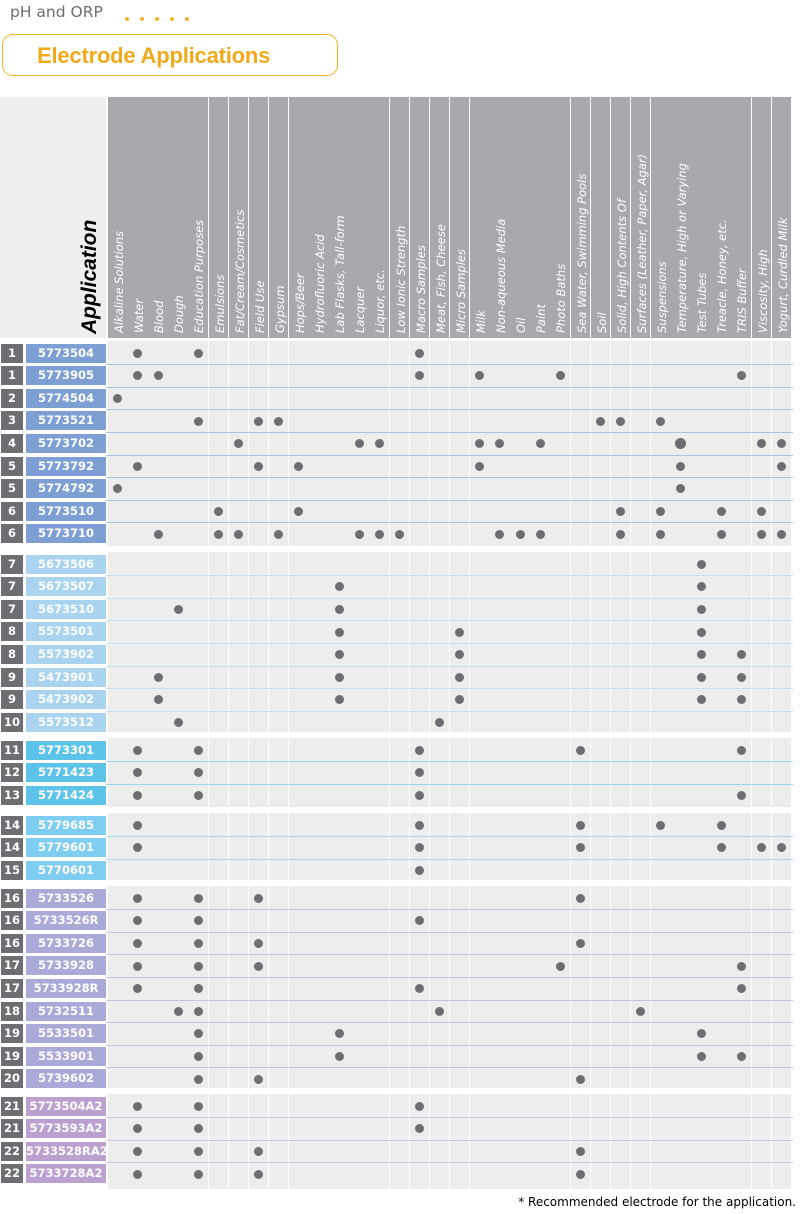  I want to click on column-header-label: Lacquer, so click(360, 309).